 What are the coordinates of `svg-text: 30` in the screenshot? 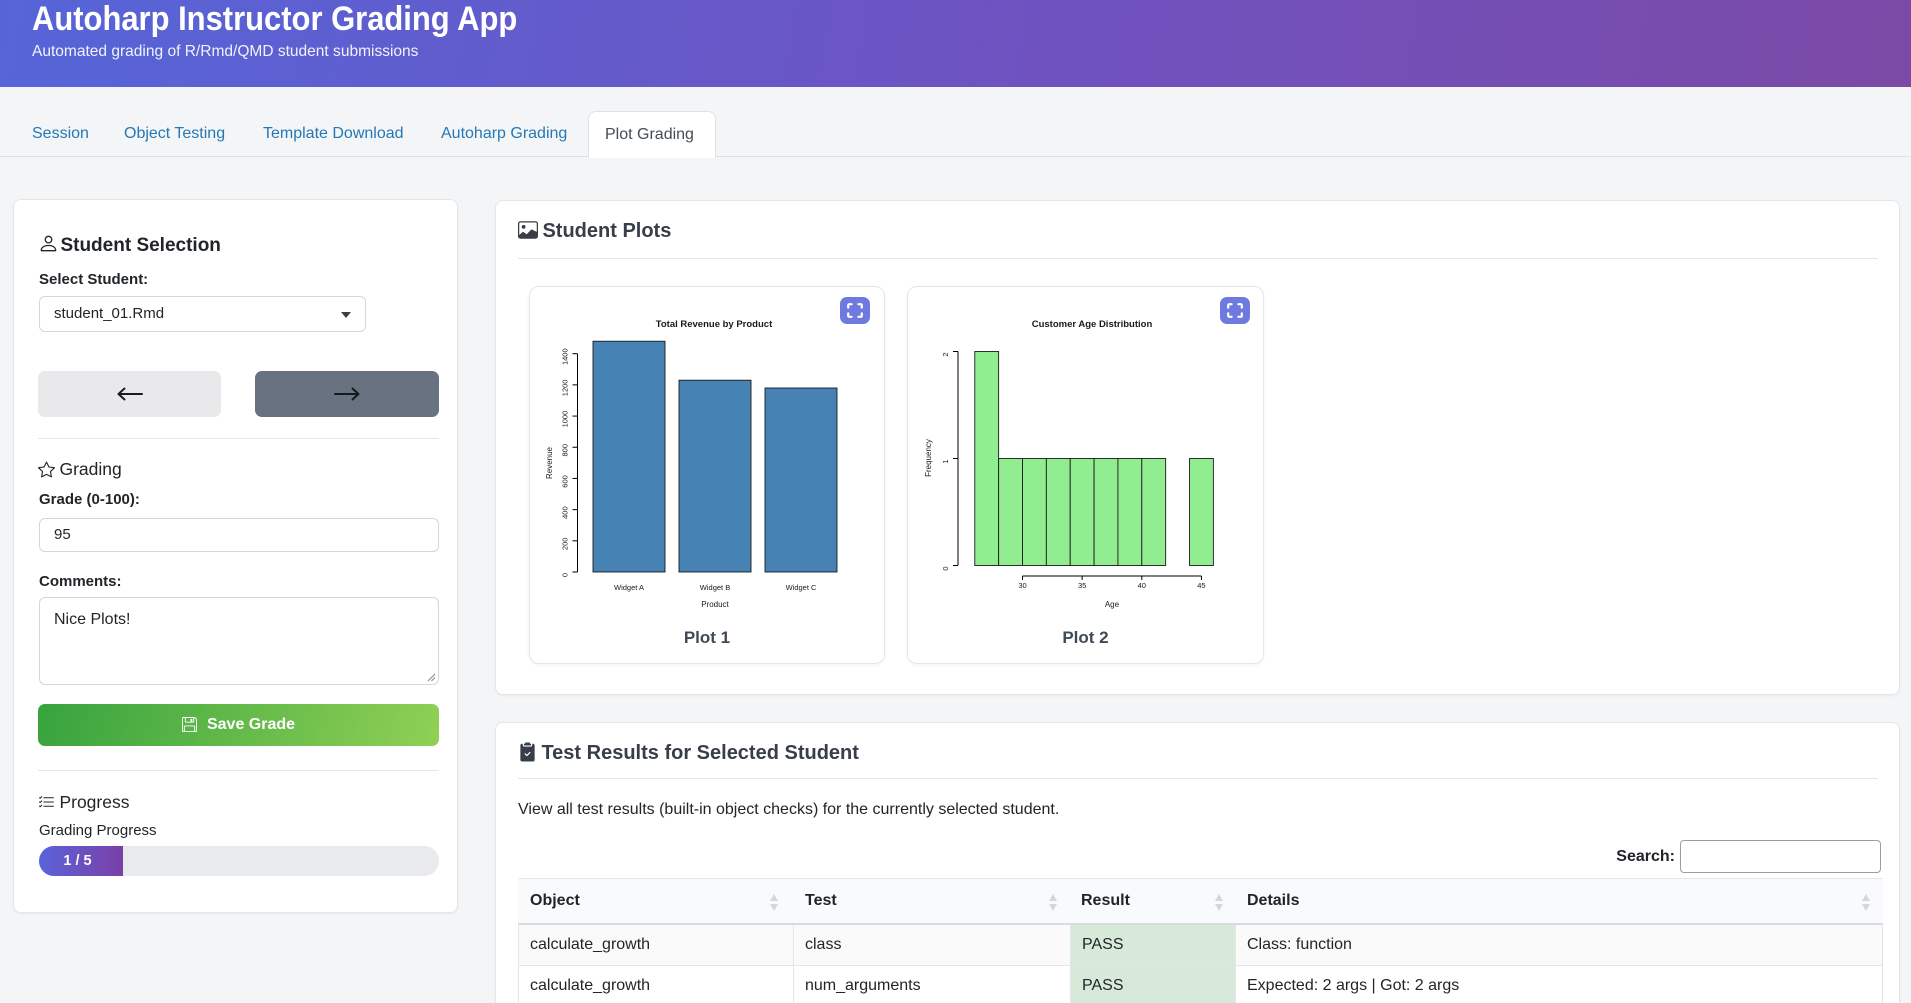 It's located at (1022, 585).